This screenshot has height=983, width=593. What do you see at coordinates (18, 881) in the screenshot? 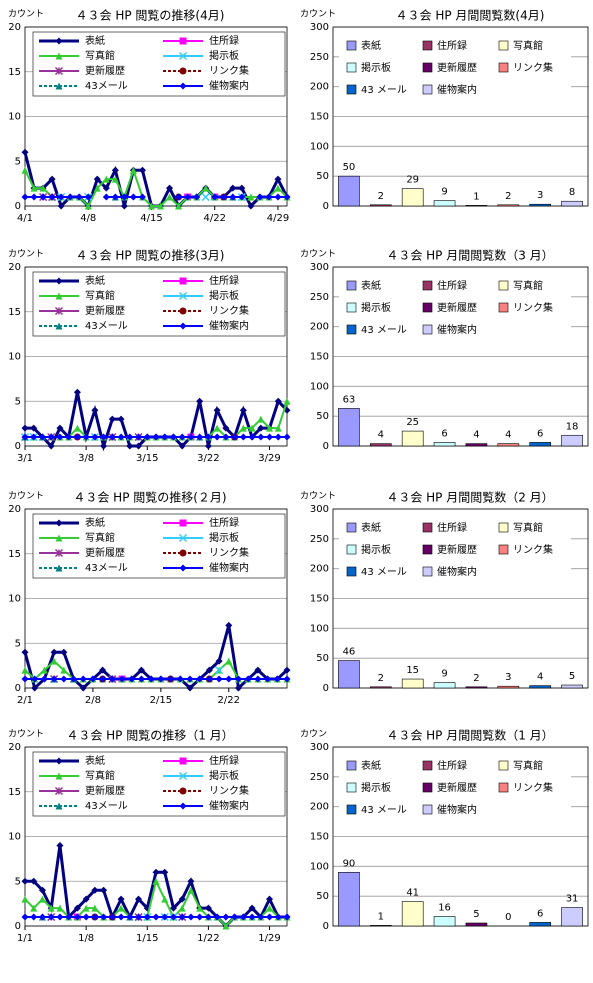
I see `y-tick-label: 5` at bounding box center [18, 881].